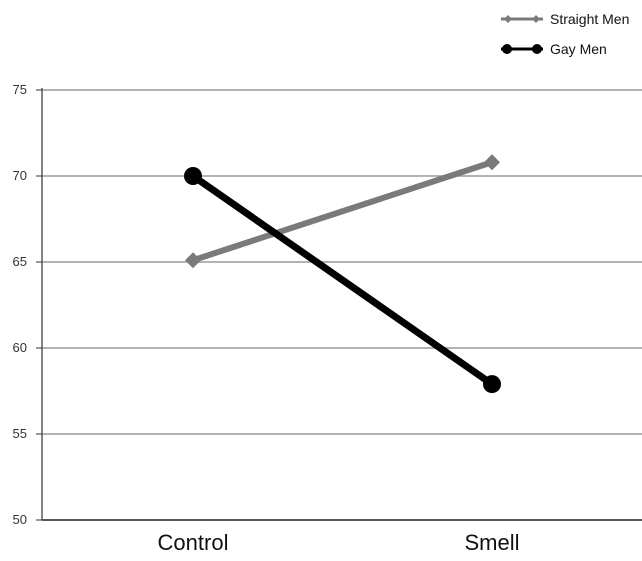 This screenshot has height=561, width=642. I want to click on legend-item-gay-men: Gay Men, so click(571, 49).